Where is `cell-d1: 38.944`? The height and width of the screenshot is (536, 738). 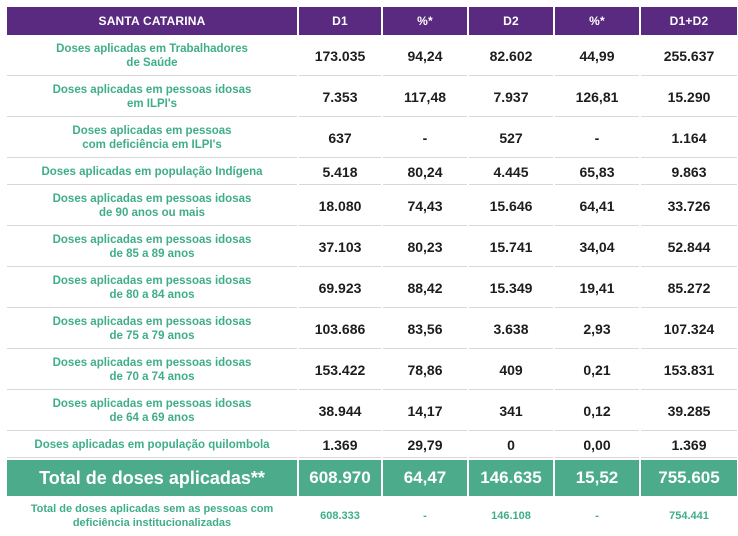
cell-d1: 38.944 is located at coordinates (340, 411).